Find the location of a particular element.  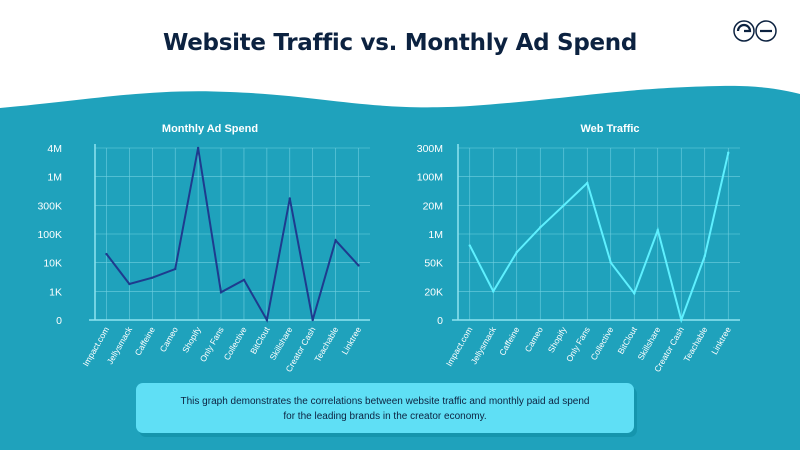

y-tick-label: 300K is located at coordinates (49, 206).